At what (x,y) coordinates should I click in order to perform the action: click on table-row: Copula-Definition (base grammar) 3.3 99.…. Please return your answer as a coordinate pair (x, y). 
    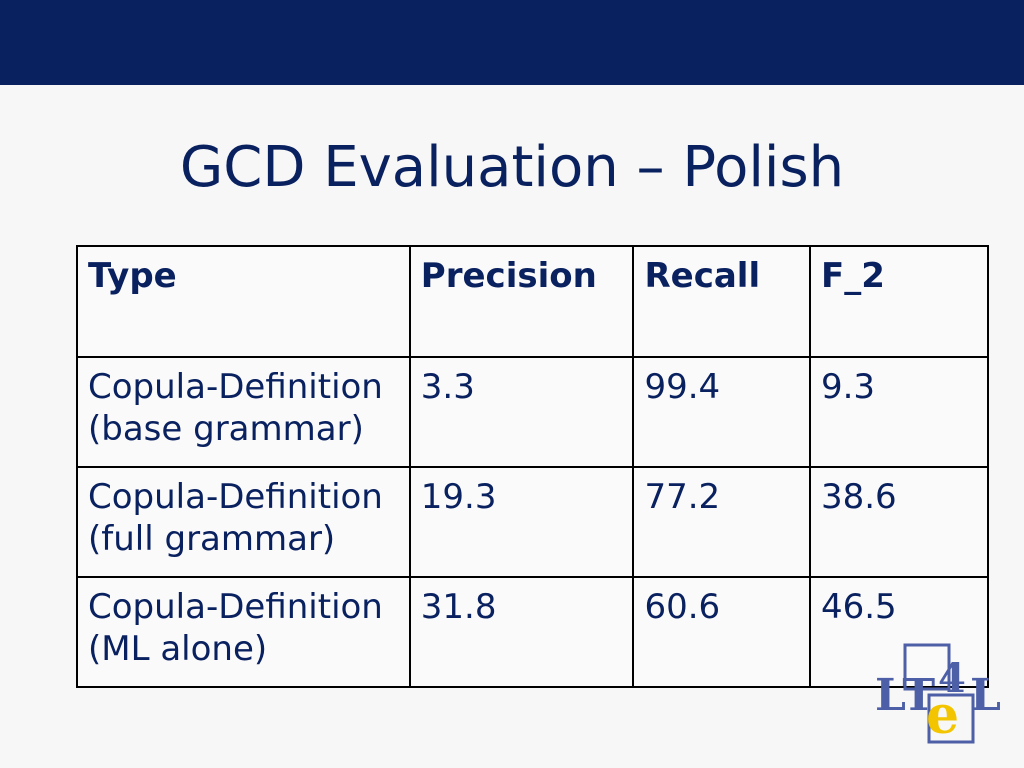
    Looking at the image, I should click on (533, 412).